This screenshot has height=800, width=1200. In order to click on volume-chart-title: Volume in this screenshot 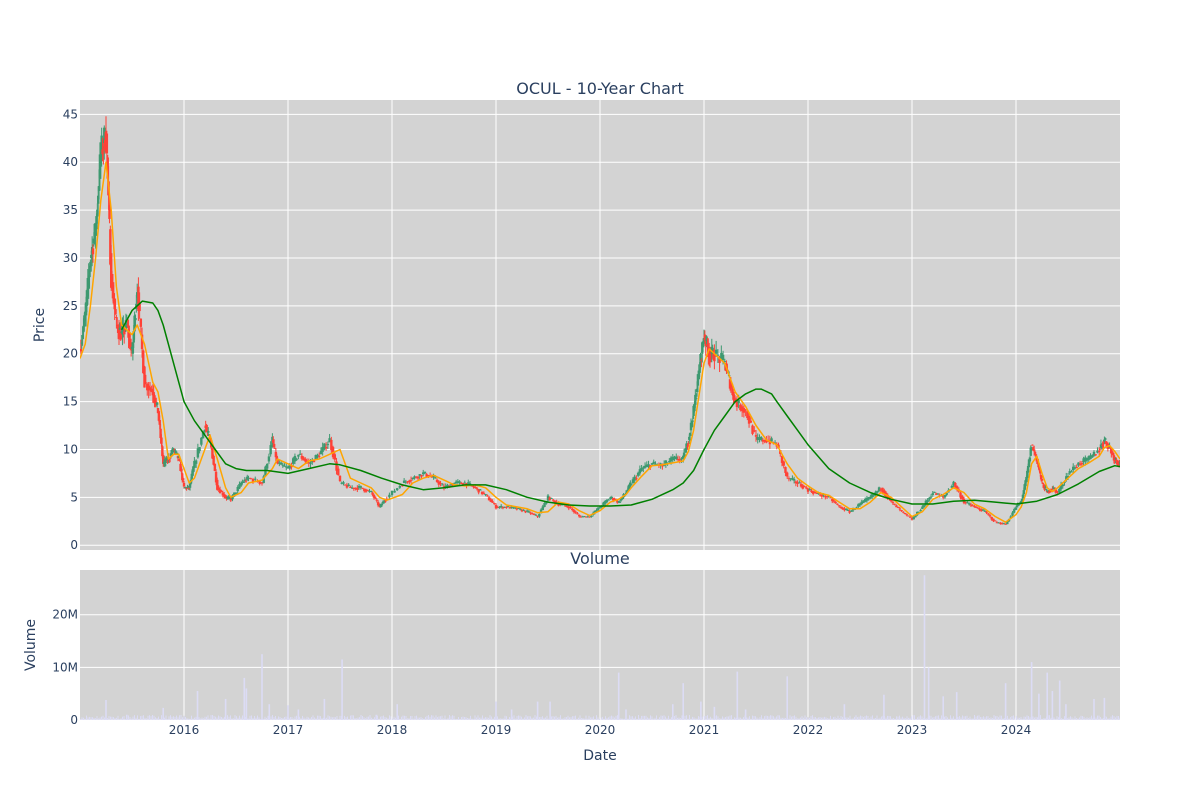, I will do `click(600, 558)`.